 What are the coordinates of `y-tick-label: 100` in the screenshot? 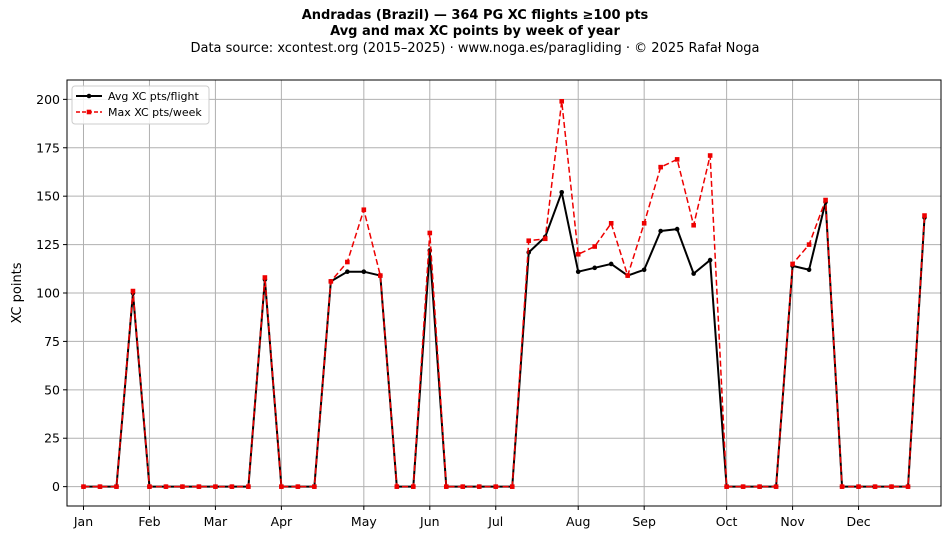 It's located at (48, 293).